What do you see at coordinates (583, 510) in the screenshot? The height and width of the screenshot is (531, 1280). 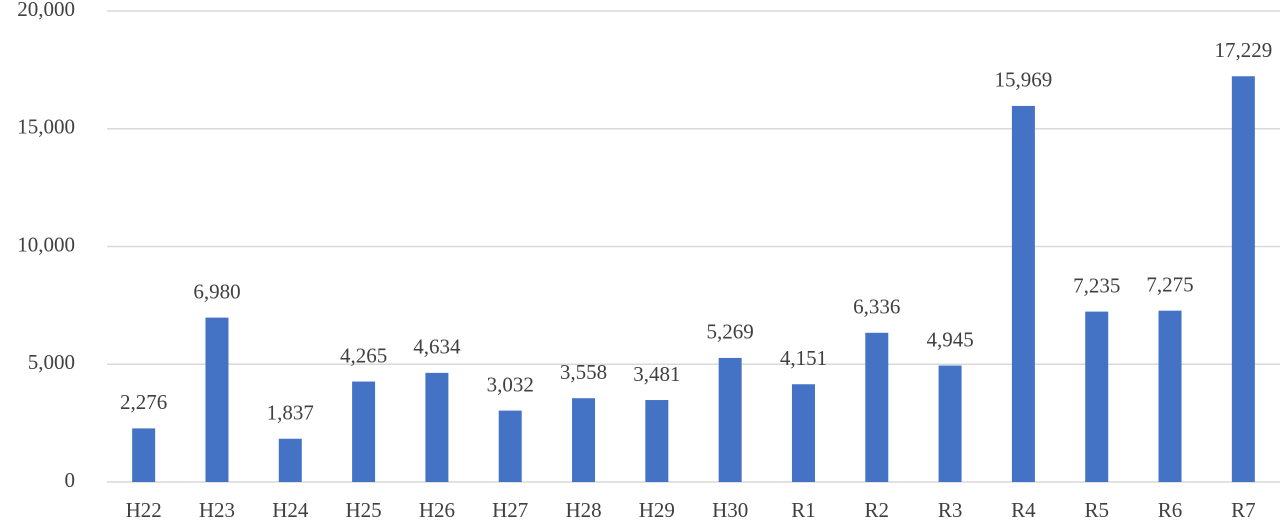 I see `x-tick-label: H28` at bounding box center [583, 510].